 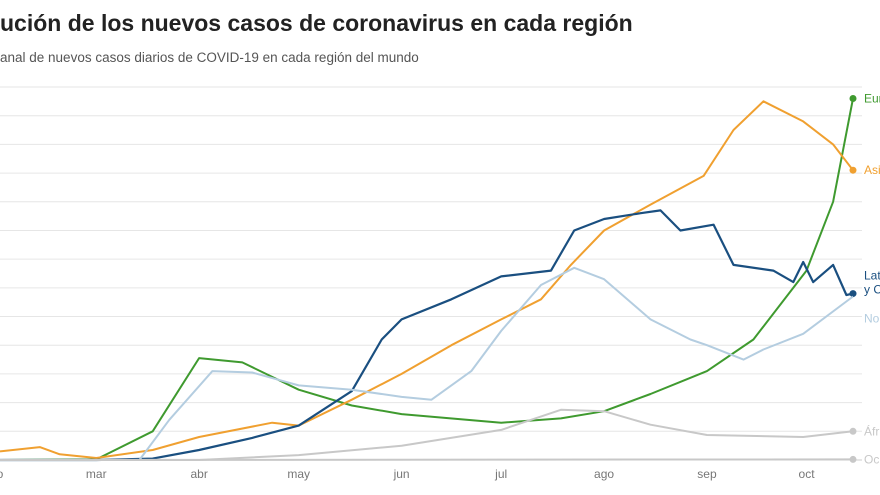 I want to click on x-tick-label: abr, so click(x=198, y=474).